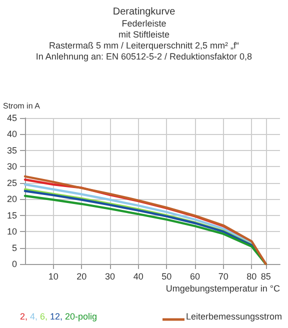 This screenshot has width=288, height=328. Describe the element at coordinates (81, 277) in the screenshot. I see `x-tick-label: 20` at that location.